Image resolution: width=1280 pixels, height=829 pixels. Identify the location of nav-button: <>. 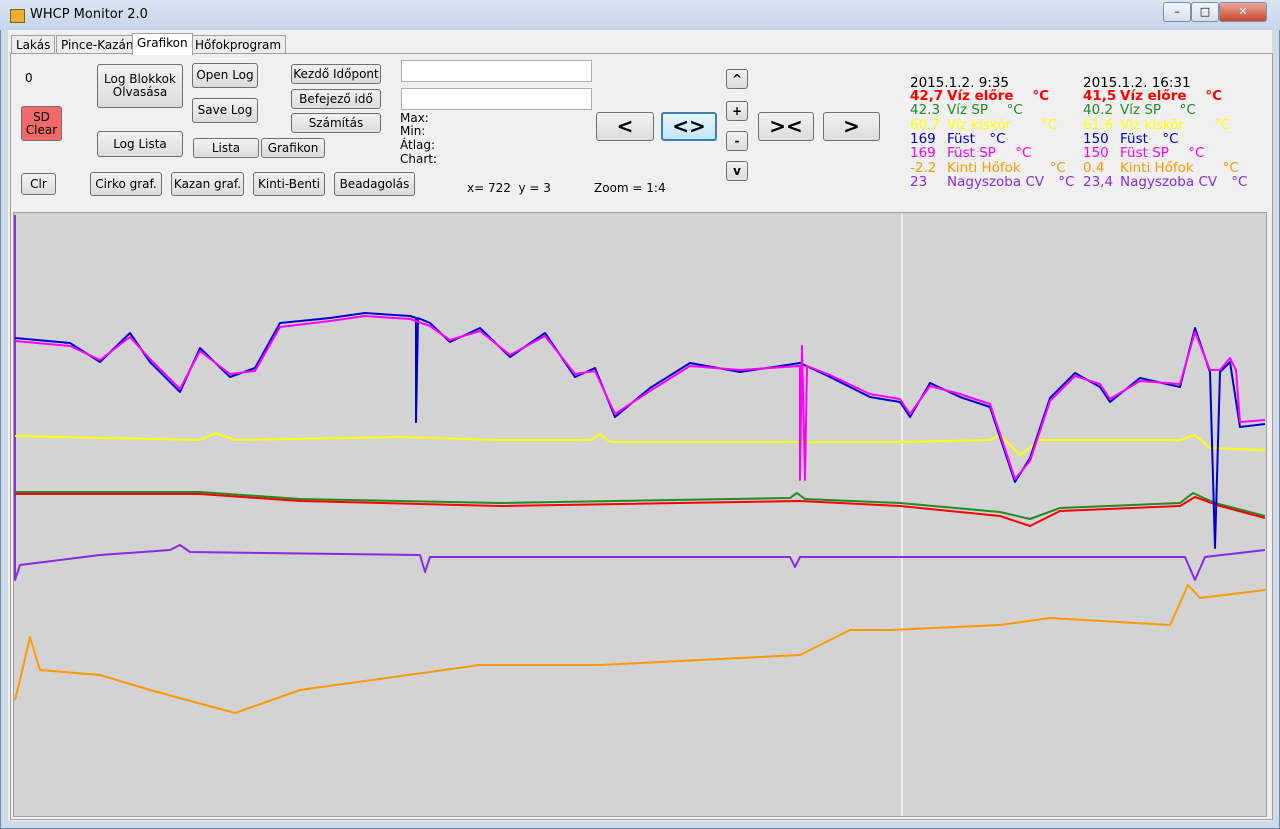
(689, 126).